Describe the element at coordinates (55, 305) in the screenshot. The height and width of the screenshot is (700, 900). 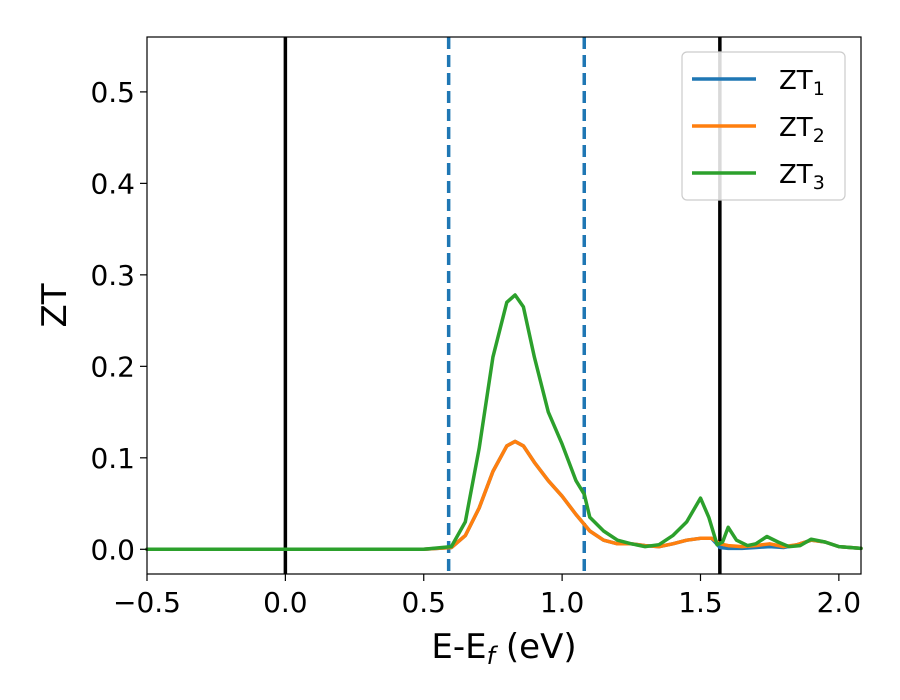
I see `y-axis-title: ZT` at that location.